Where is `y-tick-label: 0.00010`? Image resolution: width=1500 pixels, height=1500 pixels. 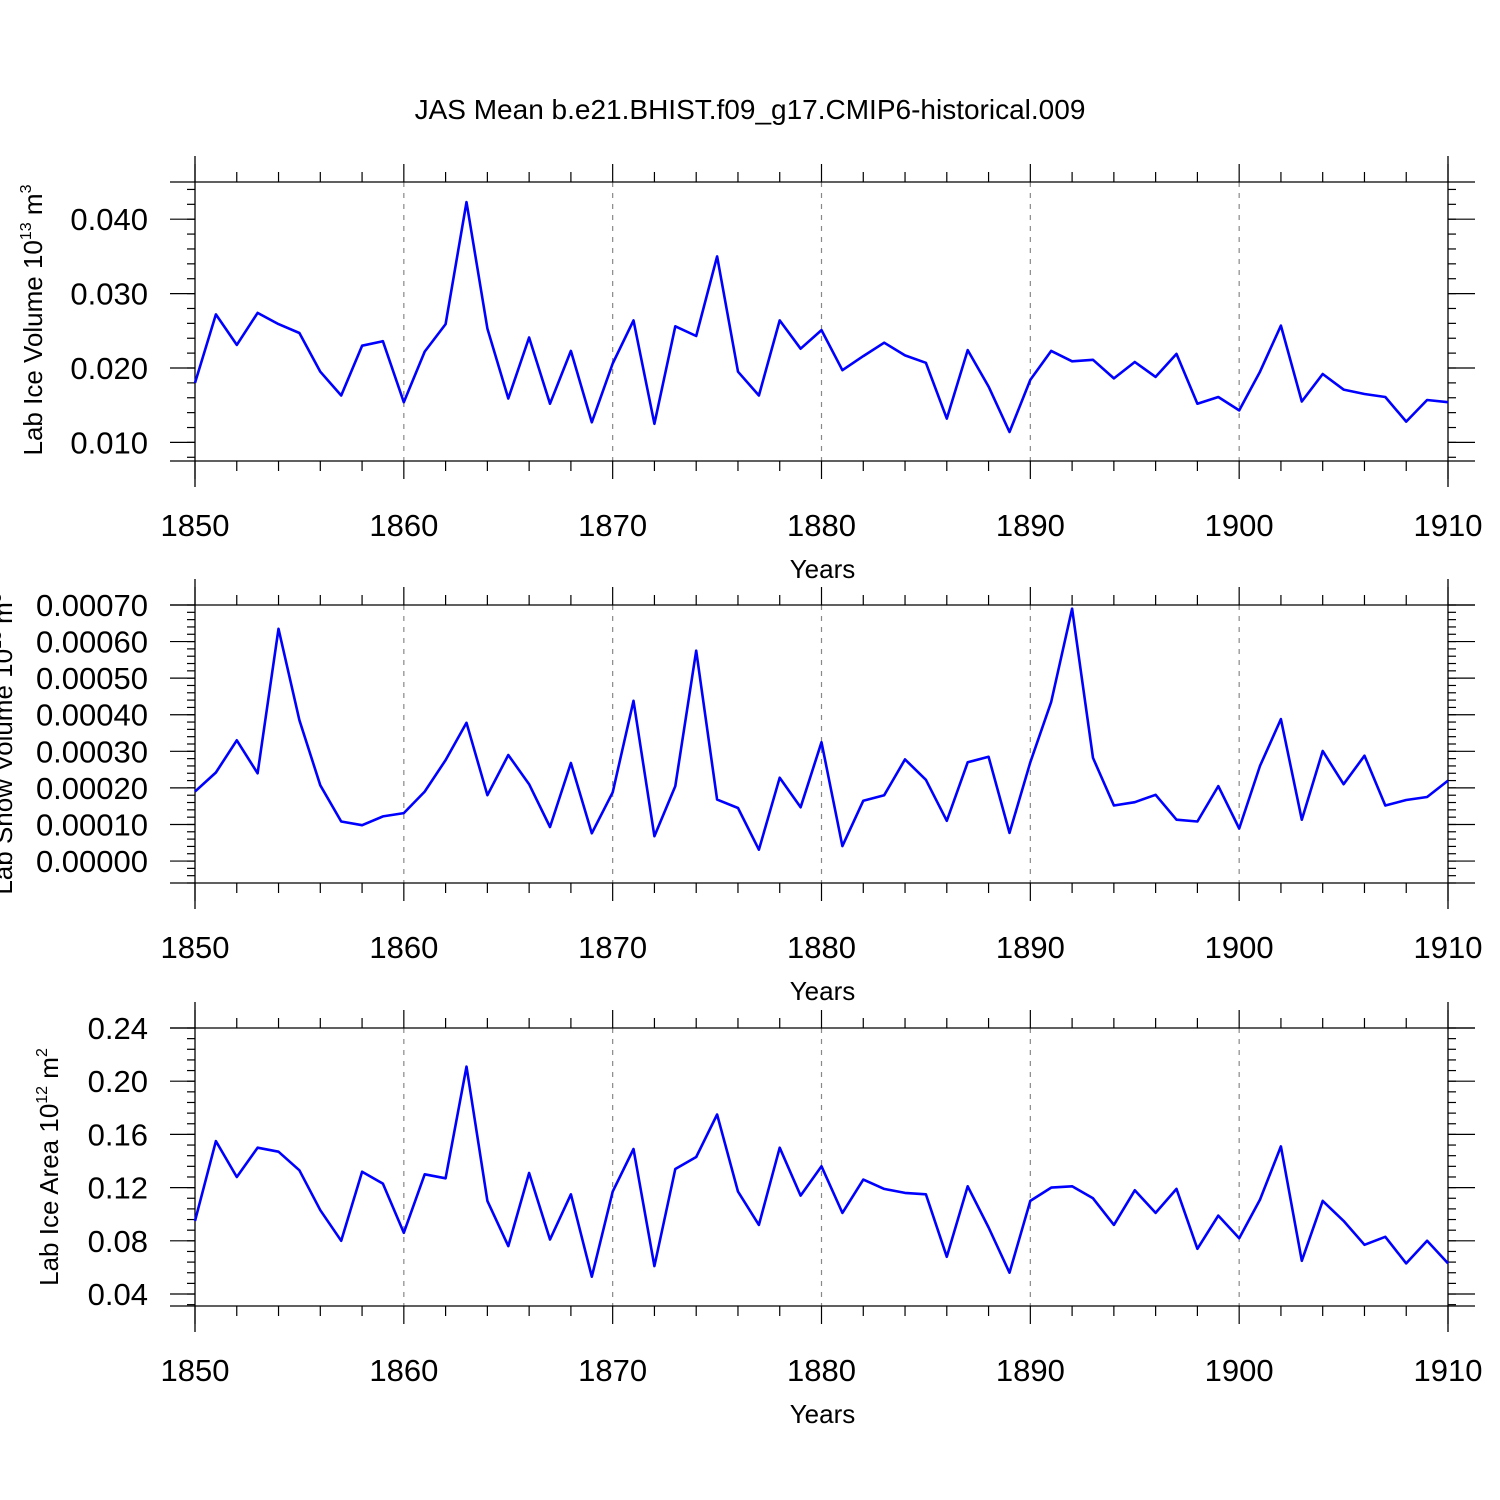
y-tick-label: 0.00010 is located at coordinates (92, 824).